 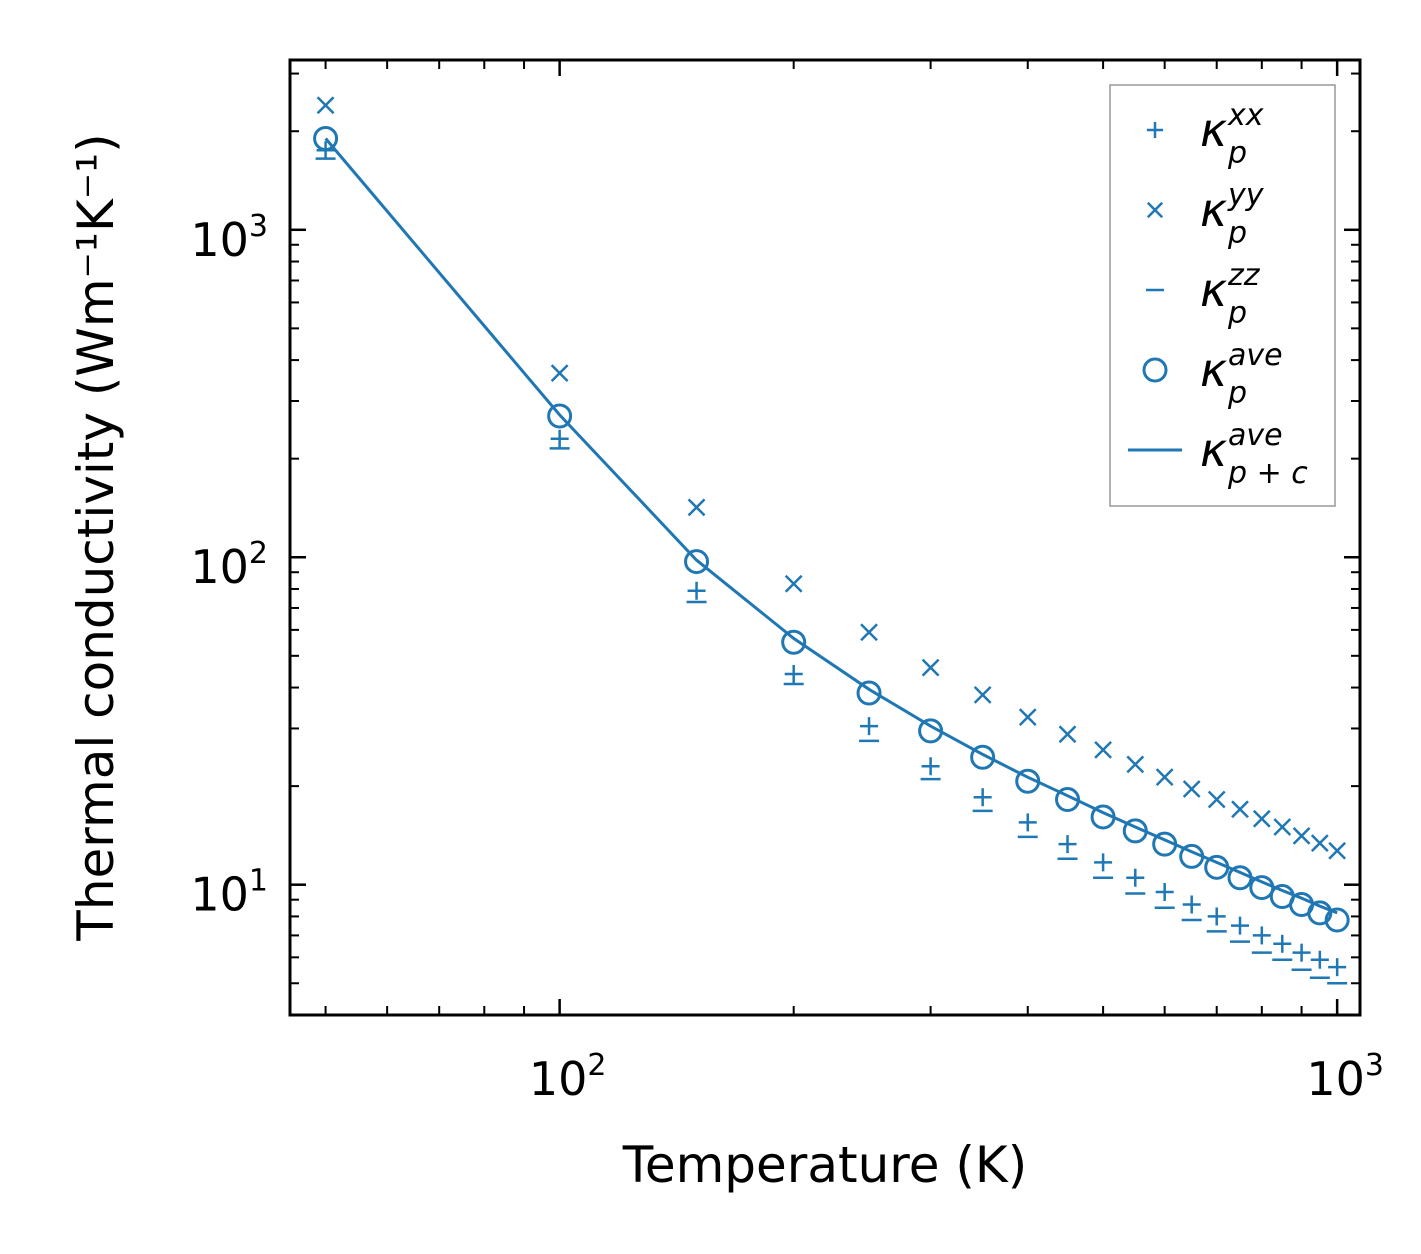 I want to click on legend-label-kappa_pc_ave: κ, so click(x=1213, y=450).